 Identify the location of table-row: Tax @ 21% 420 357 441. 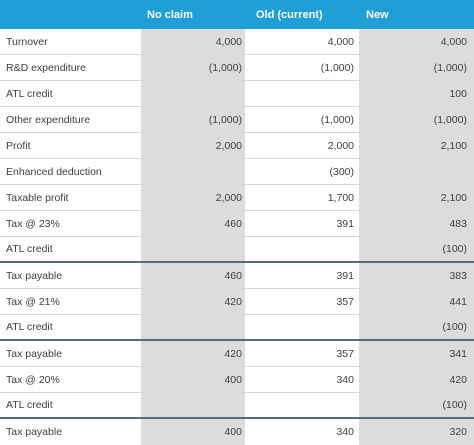
(237, 302).